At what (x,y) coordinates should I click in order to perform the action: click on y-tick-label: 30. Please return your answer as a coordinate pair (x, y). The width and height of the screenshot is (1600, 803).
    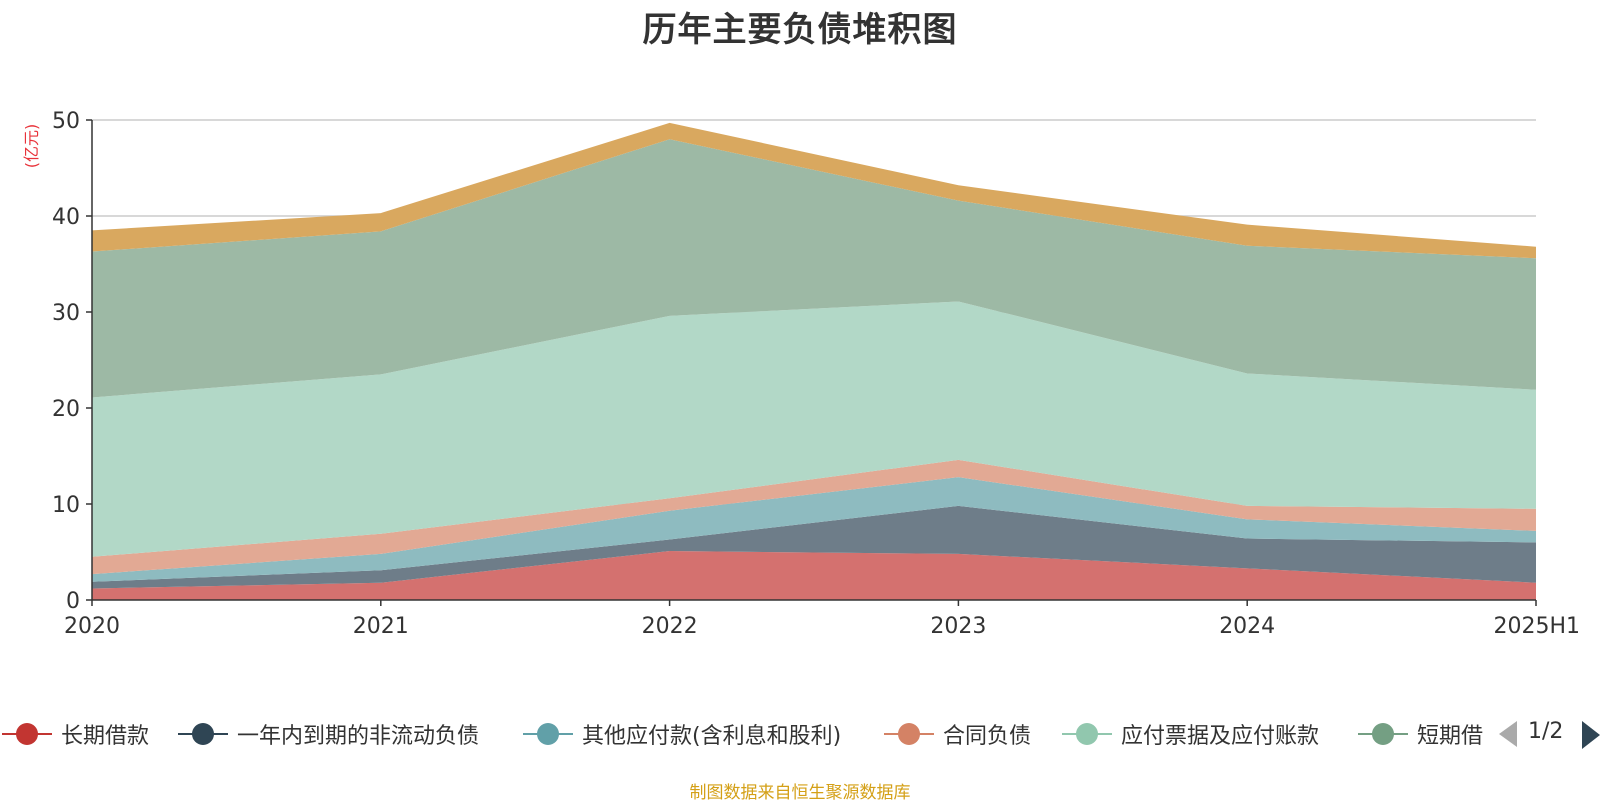
    Looking at the image, I should click on (66, 313).